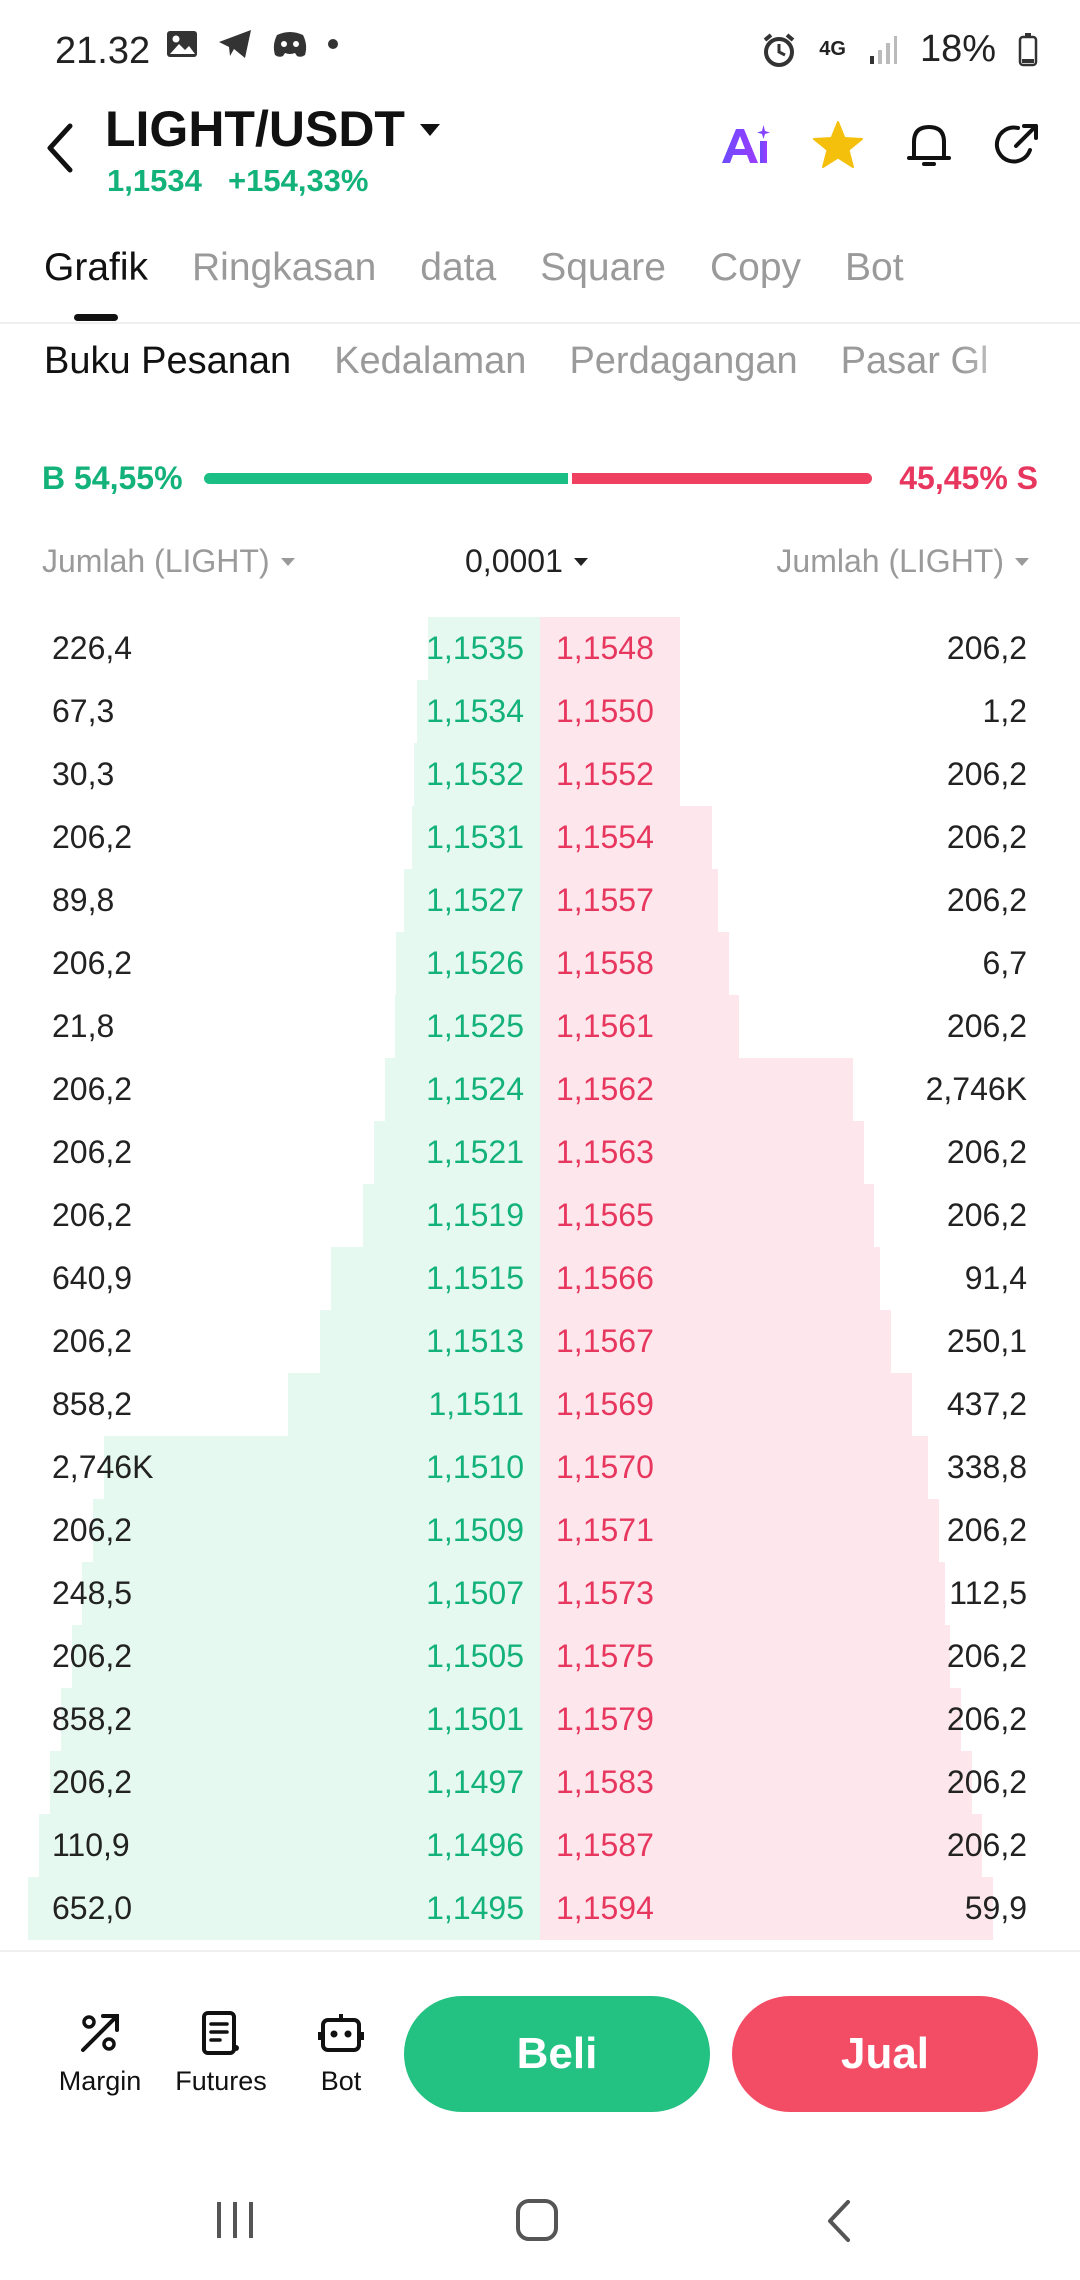 Image resolution: width=1080 pixels, height=2280 pixels. What do you see at coordinates (605, 1089) in the screenshot?
I see `ask-price: 1,1562` at bounding box center [605, 1089].